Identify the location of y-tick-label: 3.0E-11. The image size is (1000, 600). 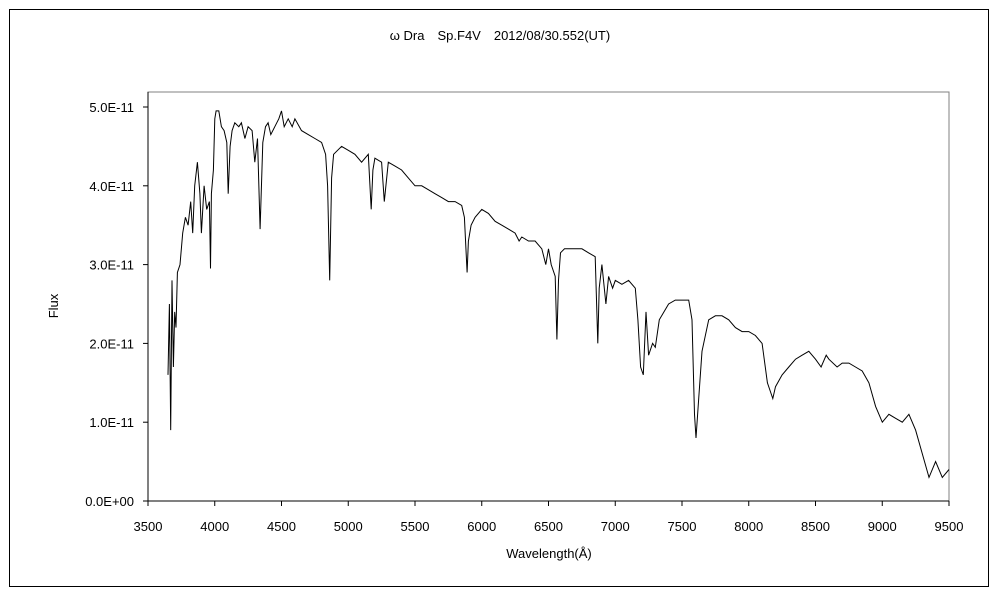
(111, 265).